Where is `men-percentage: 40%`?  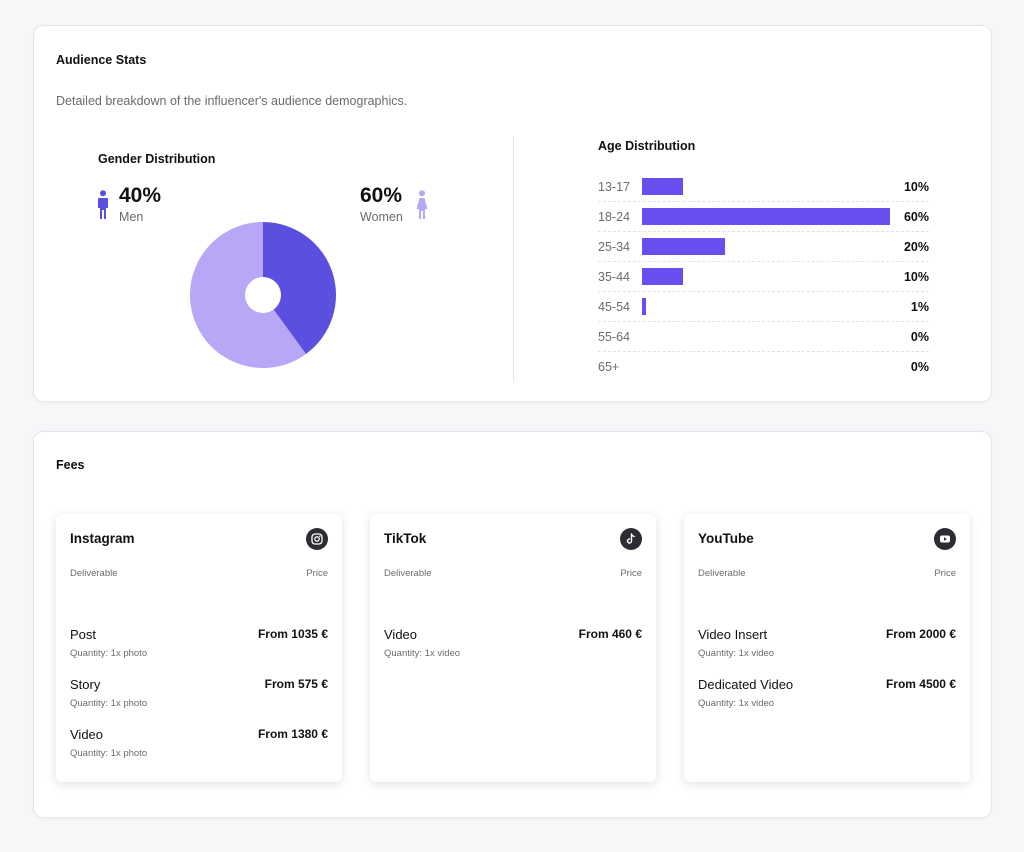
men-percentage: 40% is located at coordinates (140, 195).